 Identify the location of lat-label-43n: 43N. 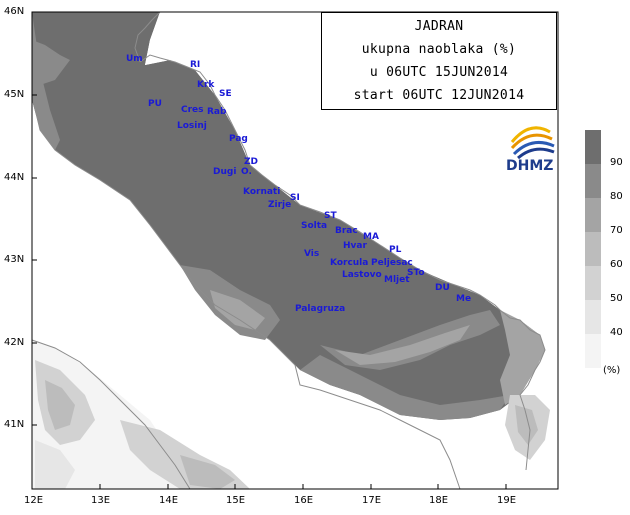
(14, 259).